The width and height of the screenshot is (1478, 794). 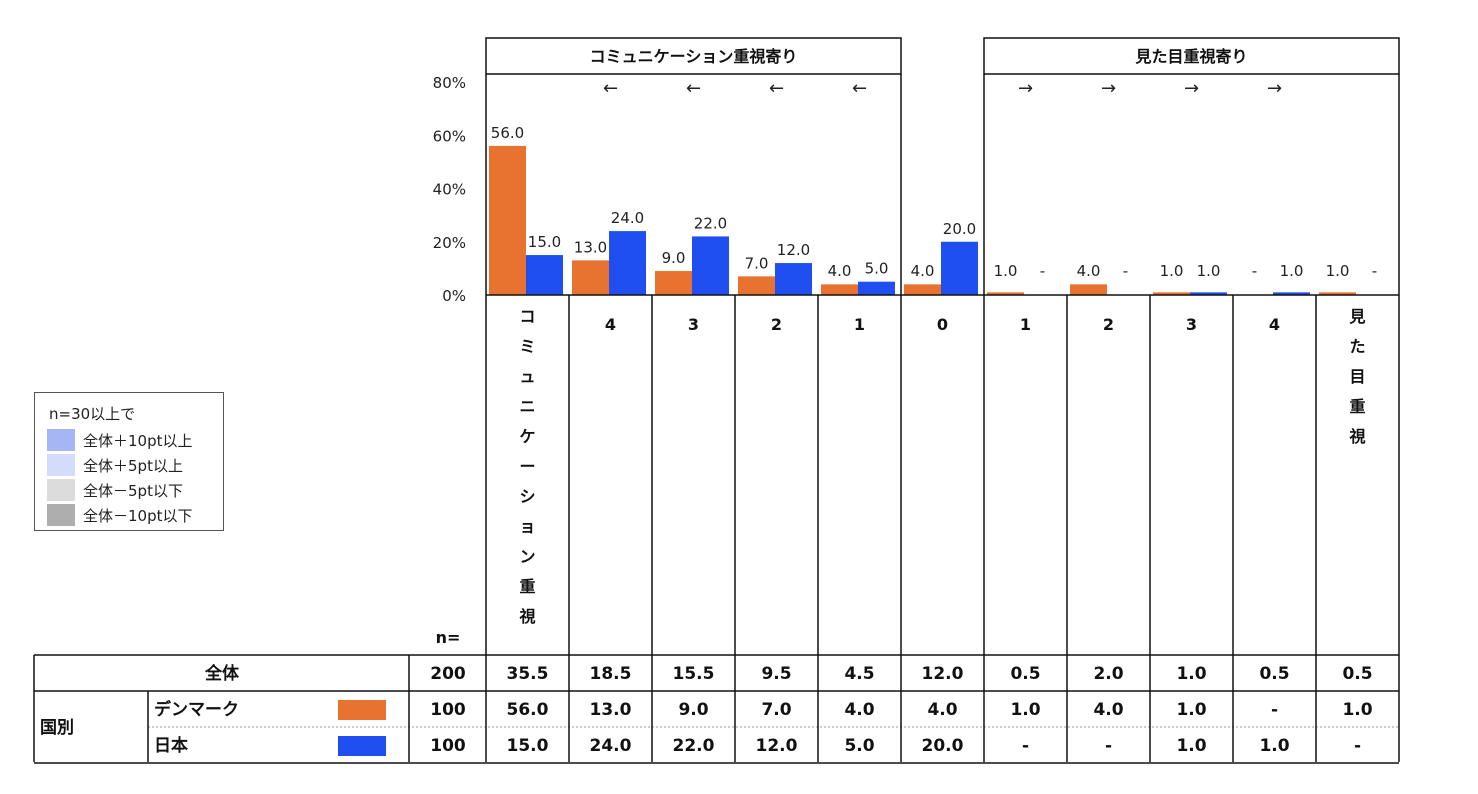 What do you see at coordinates (528, 710) in the screenshot?
I see `table-cell: 56.0` at bounding box center [528, 710].